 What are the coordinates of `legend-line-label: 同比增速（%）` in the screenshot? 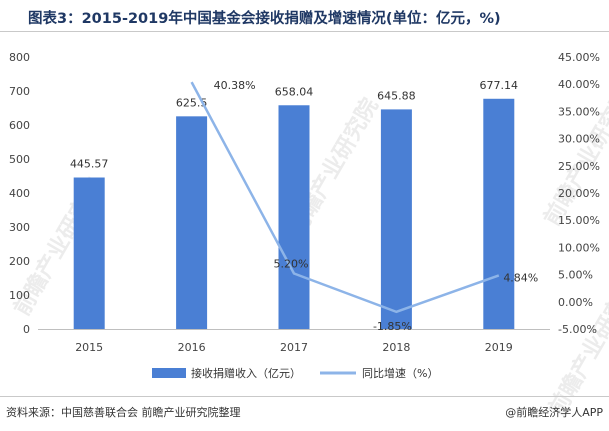 It's located at (400, 373).